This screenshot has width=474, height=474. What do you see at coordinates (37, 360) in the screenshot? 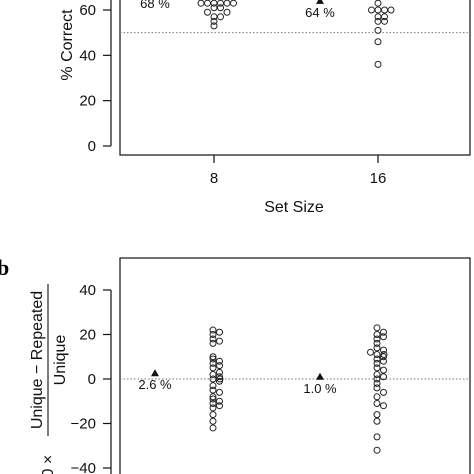
I see `panel-b-ylabel-numerator: Unique − Repeated` at bounding box center [37, 360].